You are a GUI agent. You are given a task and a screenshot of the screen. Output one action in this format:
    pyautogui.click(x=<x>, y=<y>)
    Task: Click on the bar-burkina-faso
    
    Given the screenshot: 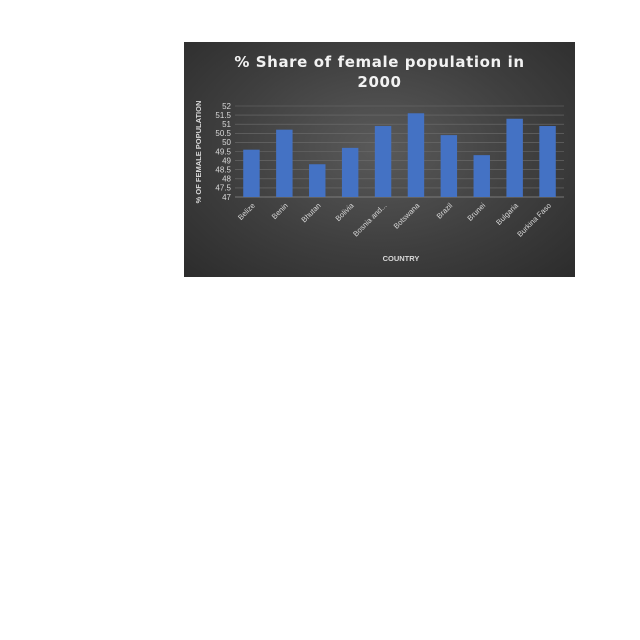 What is the action you would take?
    pyautogui.click(x=547, y=161)
    